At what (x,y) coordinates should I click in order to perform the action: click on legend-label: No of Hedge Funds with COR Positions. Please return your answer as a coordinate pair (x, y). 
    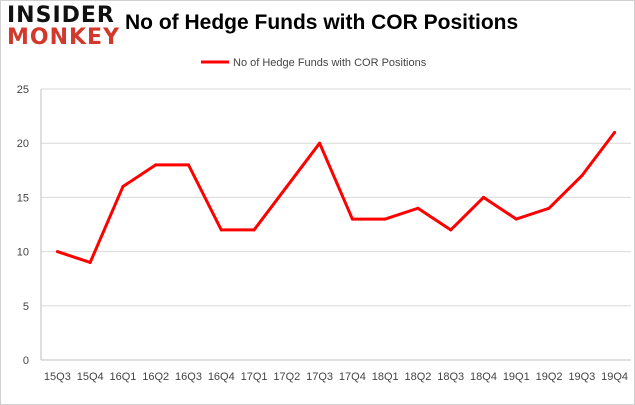
    Looking at the image, I should click on (330, 63).